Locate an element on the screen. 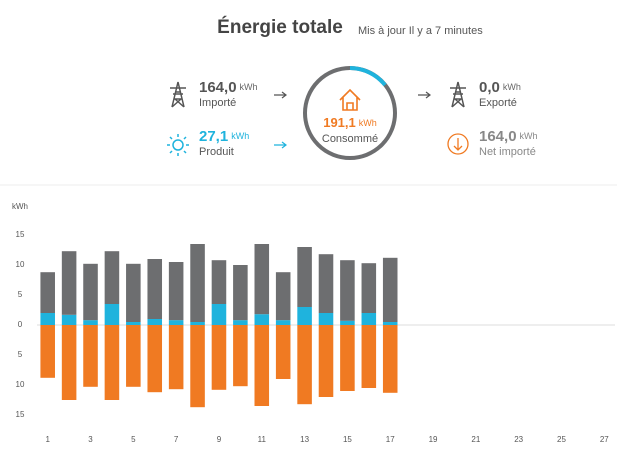 The image size is (617, 450). exported-value: 0,0 kWh is located at coordinates (500, 87).